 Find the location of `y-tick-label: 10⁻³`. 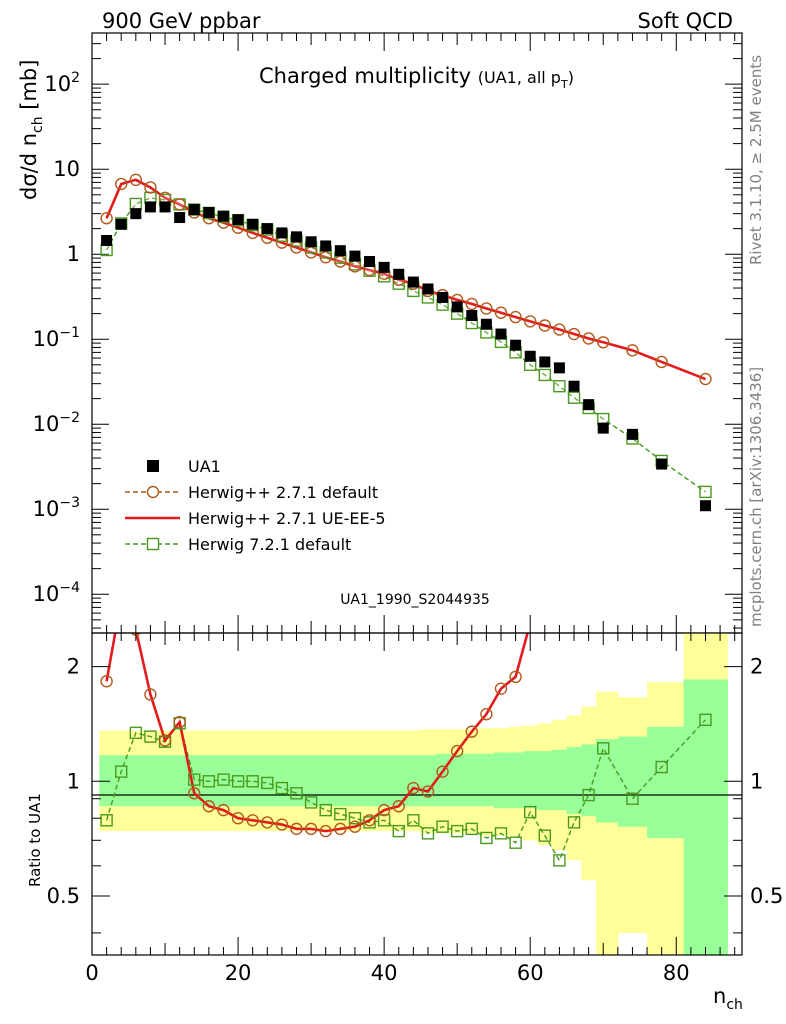

y-tick-label: 10⁻³ is located at coordinates (56, 508).